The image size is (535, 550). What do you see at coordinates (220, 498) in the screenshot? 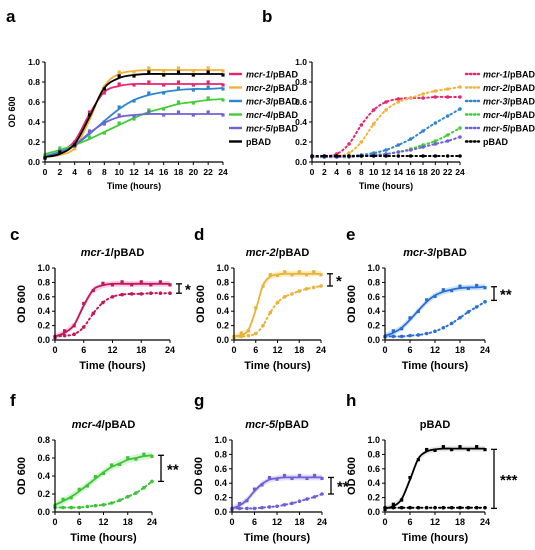
I see `y-tick-label: 0.2` at bounding box center [220, 498].